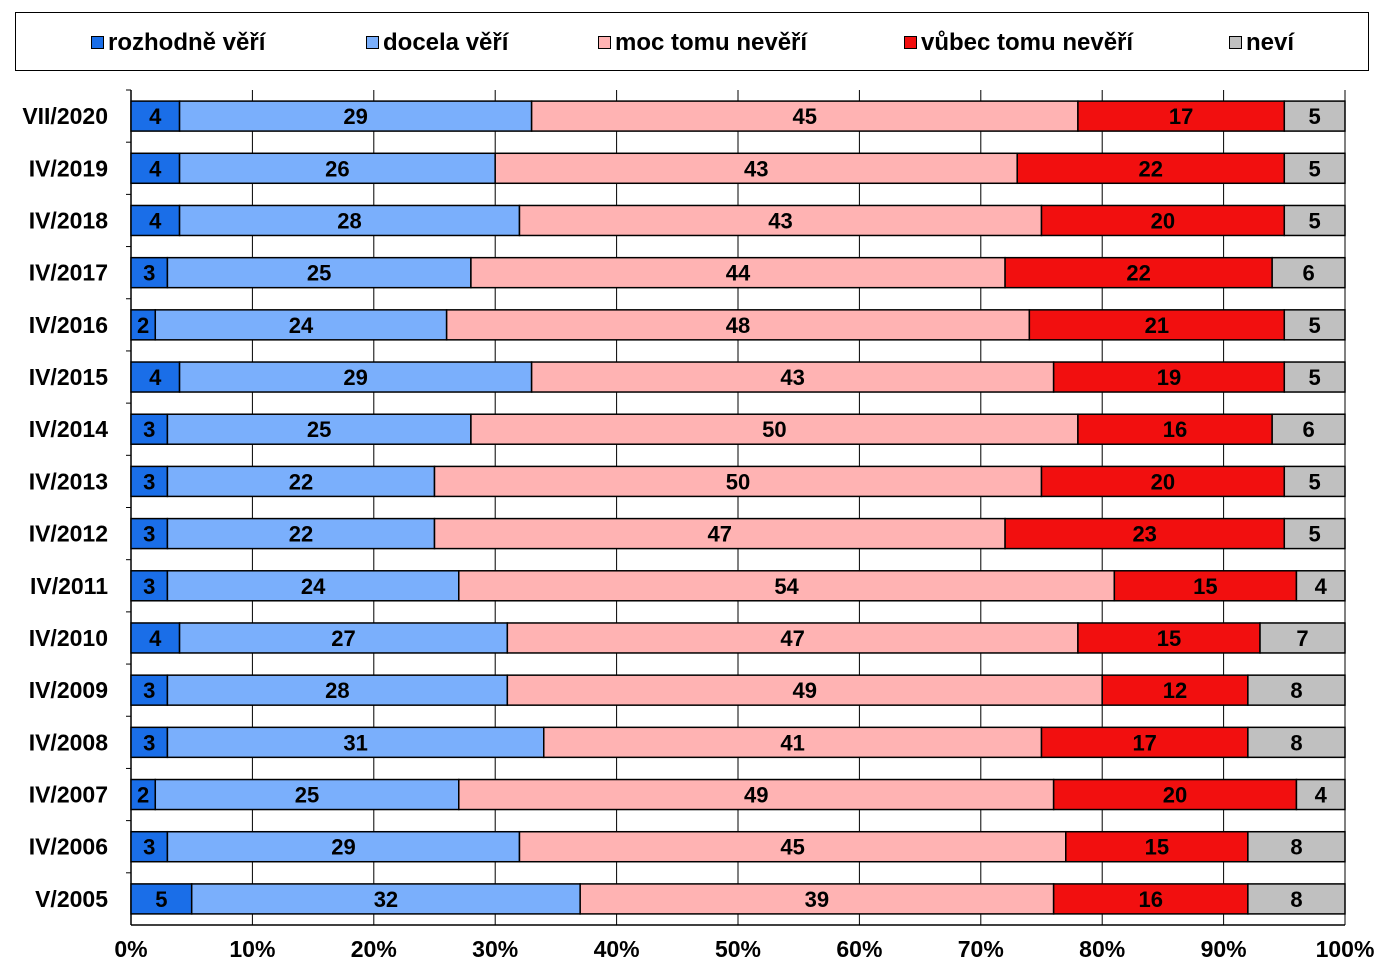 This screenshot has height=969, width=1383. I want to click on x-tick-label: 0%, so click(130, 949).